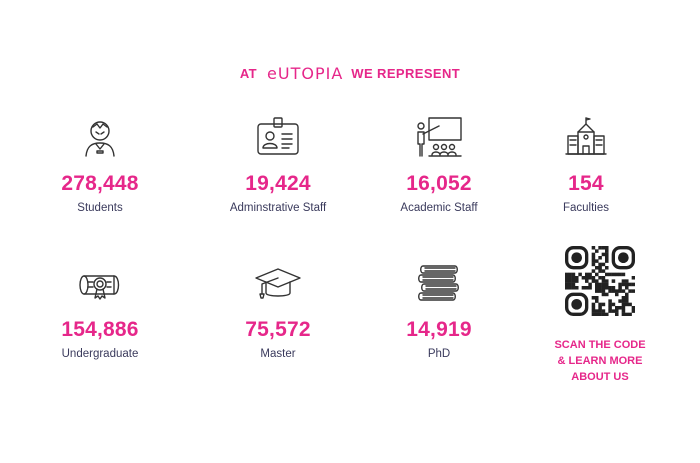 This screenshot has height=463, width=700. I want to click on qr-code-icon, so click(600, 281).